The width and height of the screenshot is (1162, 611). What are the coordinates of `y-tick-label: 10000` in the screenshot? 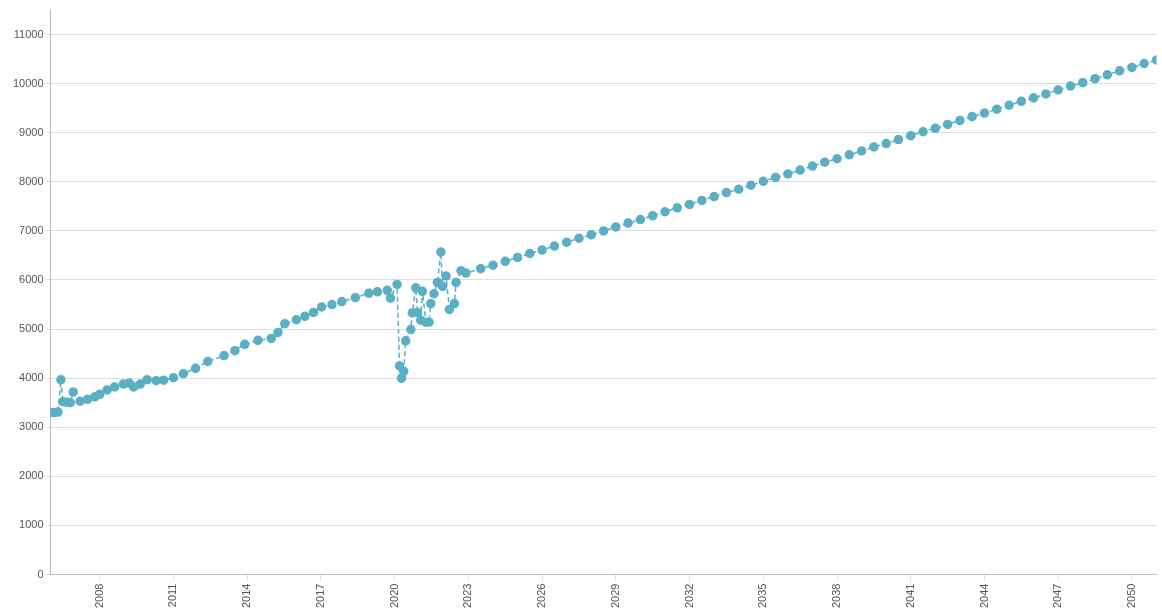 It's located at (28, 82).